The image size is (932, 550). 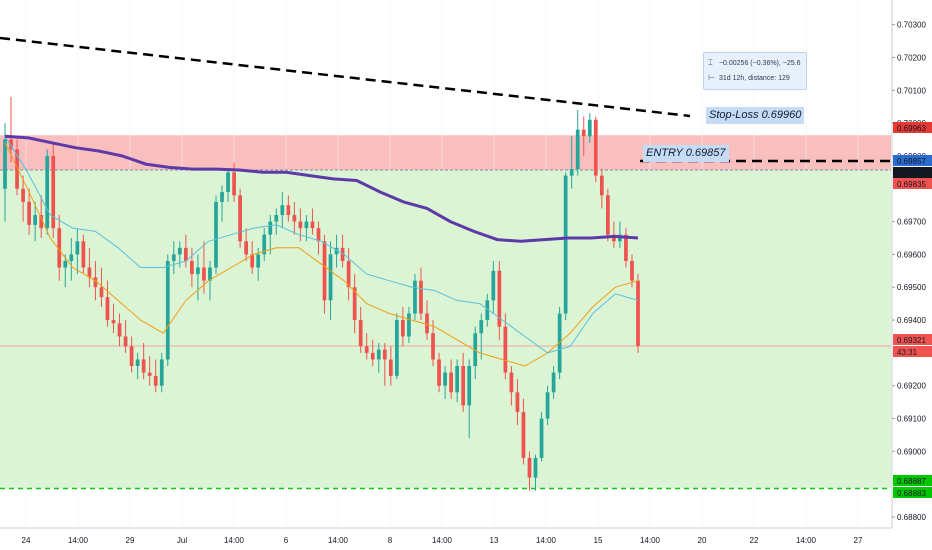 I want to click on time-tick-label: Jul, so click(x=182, y=540).